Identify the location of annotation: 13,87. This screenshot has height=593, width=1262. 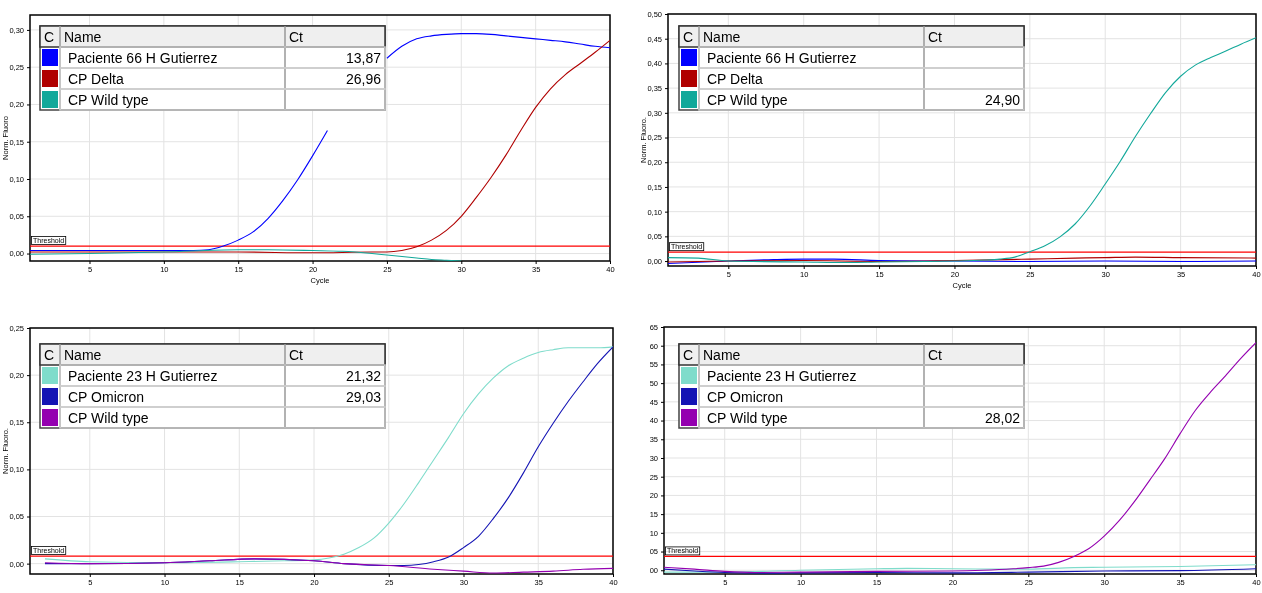
(363, 58).